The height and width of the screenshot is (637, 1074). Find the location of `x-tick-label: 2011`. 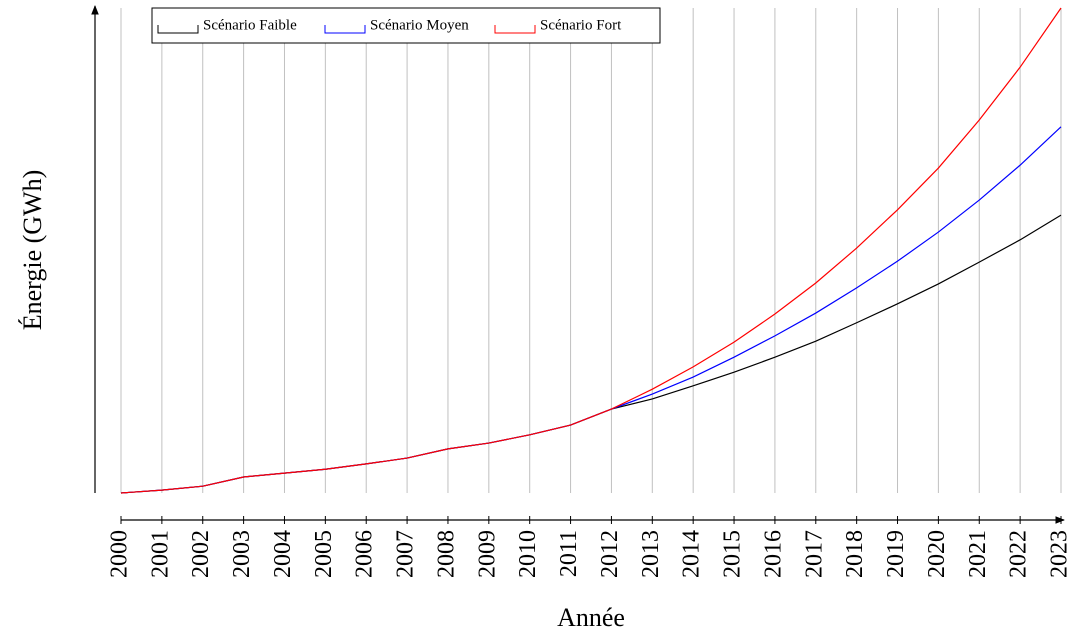

x-tick-label: 2011 is located at coordinates (569, 553).